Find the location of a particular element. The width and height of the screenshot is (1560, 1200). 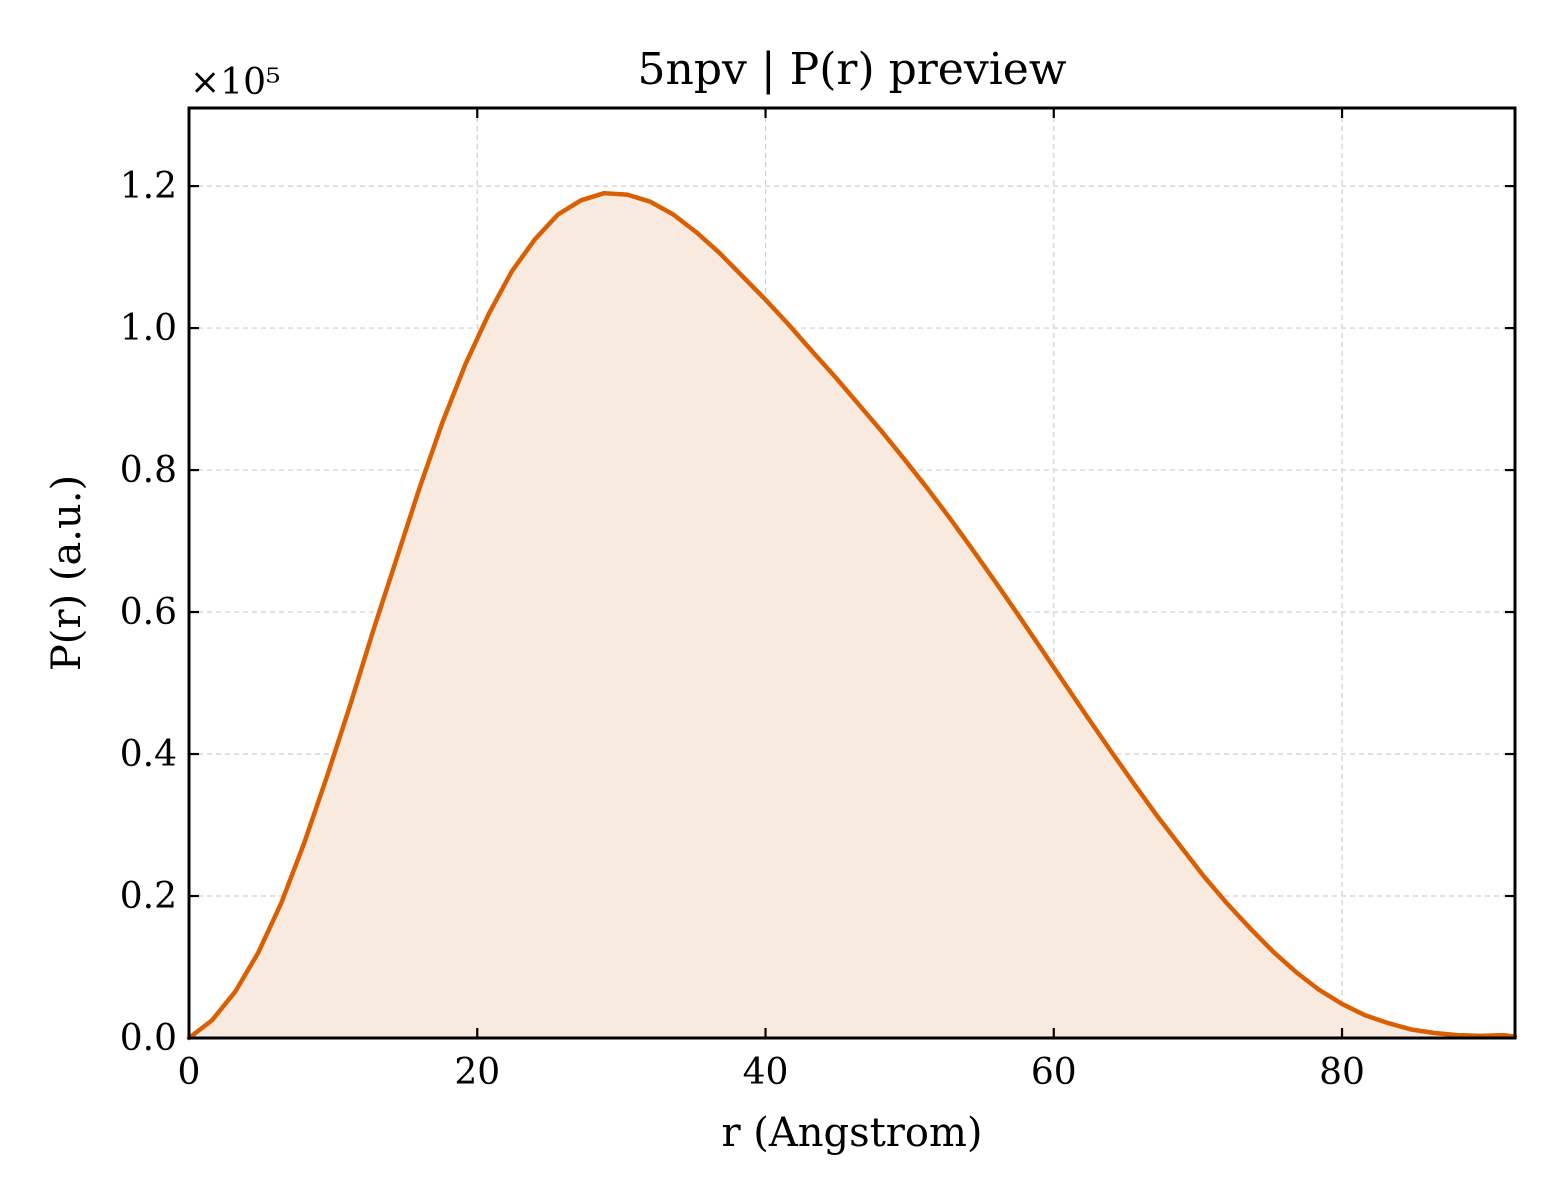

y-scale-label: ×10⁵ is located at coordinates (235, 82).